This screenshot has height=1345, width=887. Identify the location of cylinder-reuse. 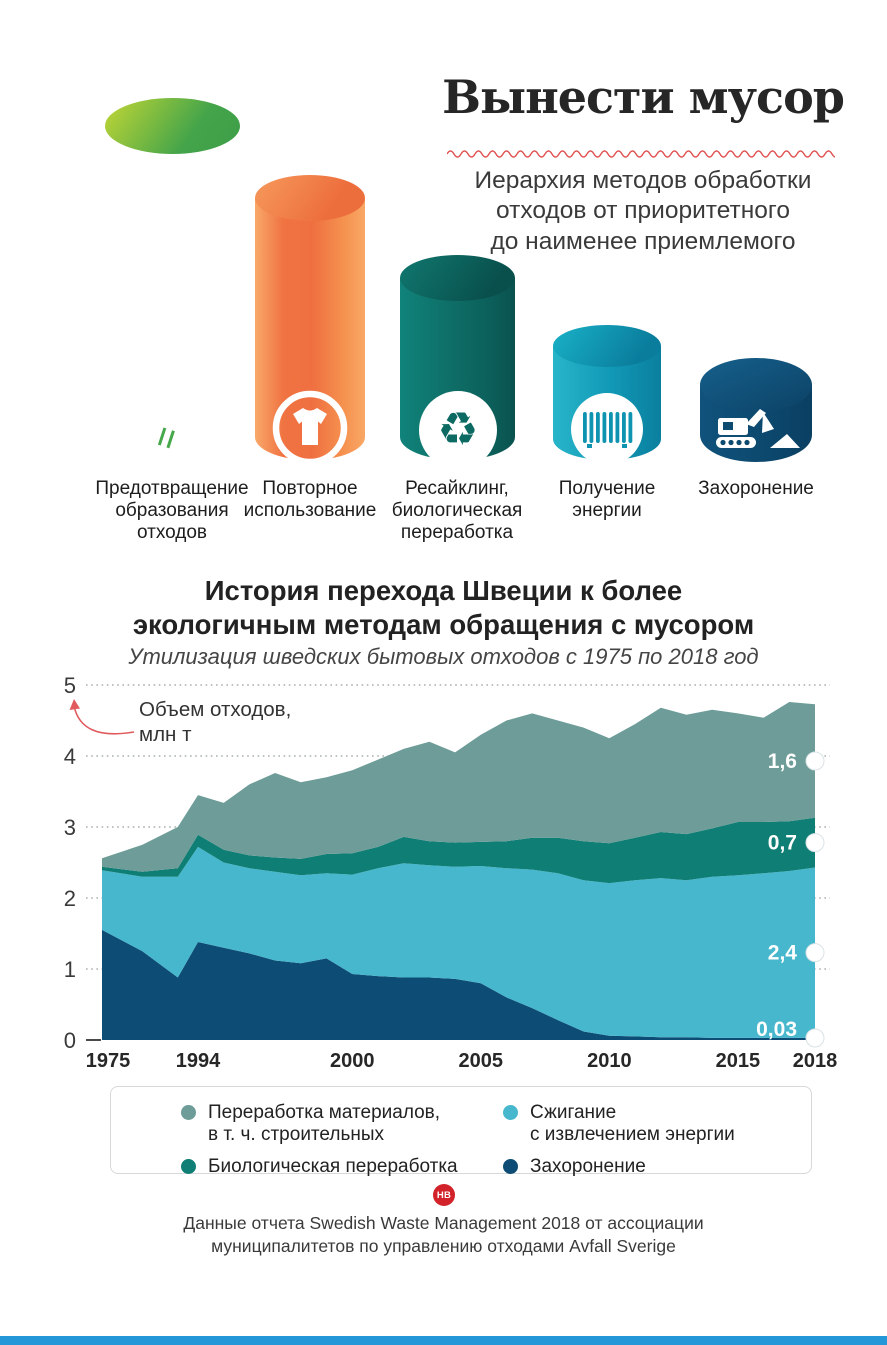
(310, 320).